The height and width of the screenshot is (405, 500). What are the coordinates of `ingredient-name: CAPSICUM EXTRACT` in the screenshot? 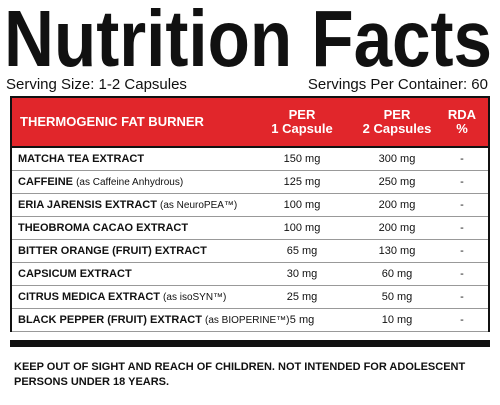 It's located at (75, 274).